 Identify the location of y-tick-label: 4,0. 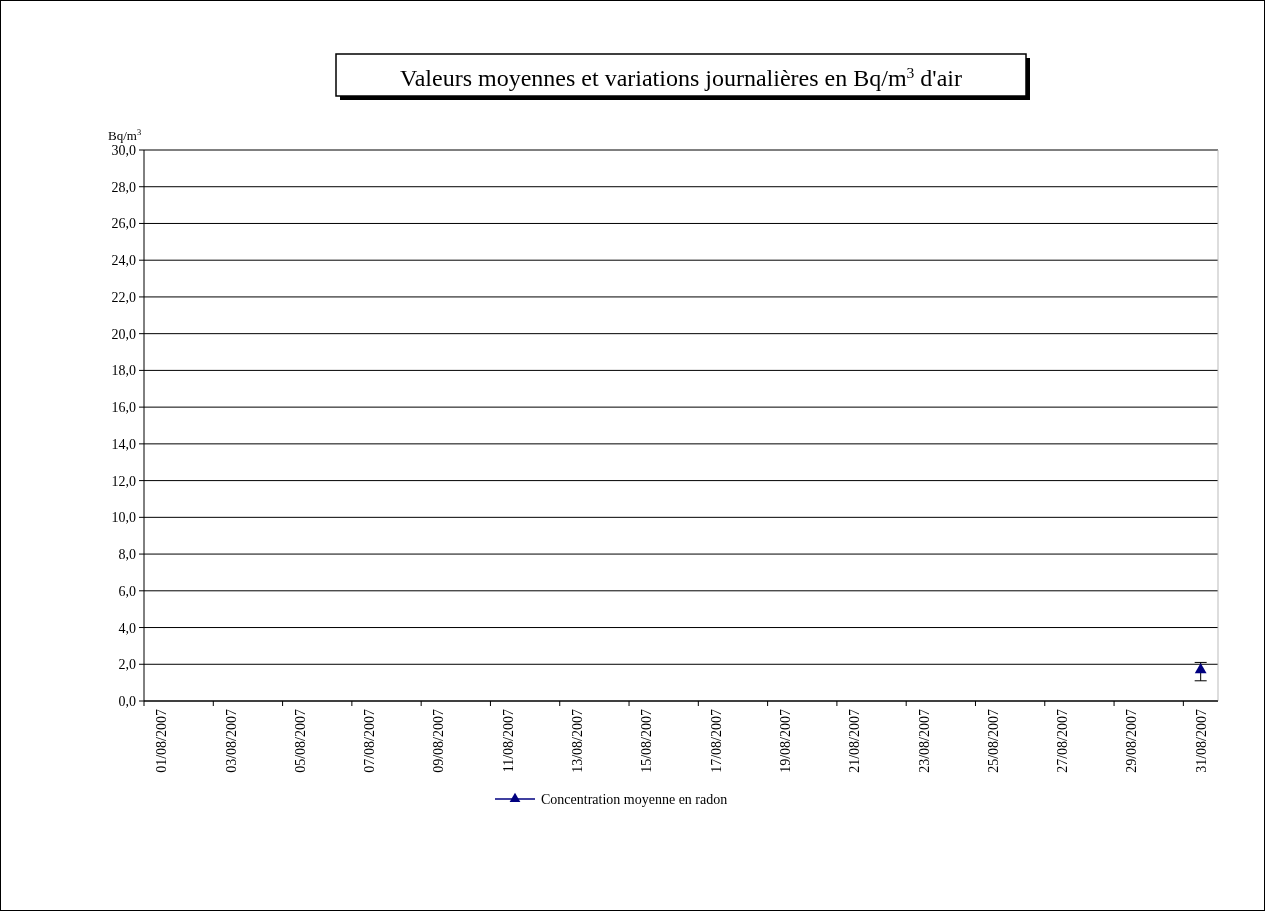
(127, 628).